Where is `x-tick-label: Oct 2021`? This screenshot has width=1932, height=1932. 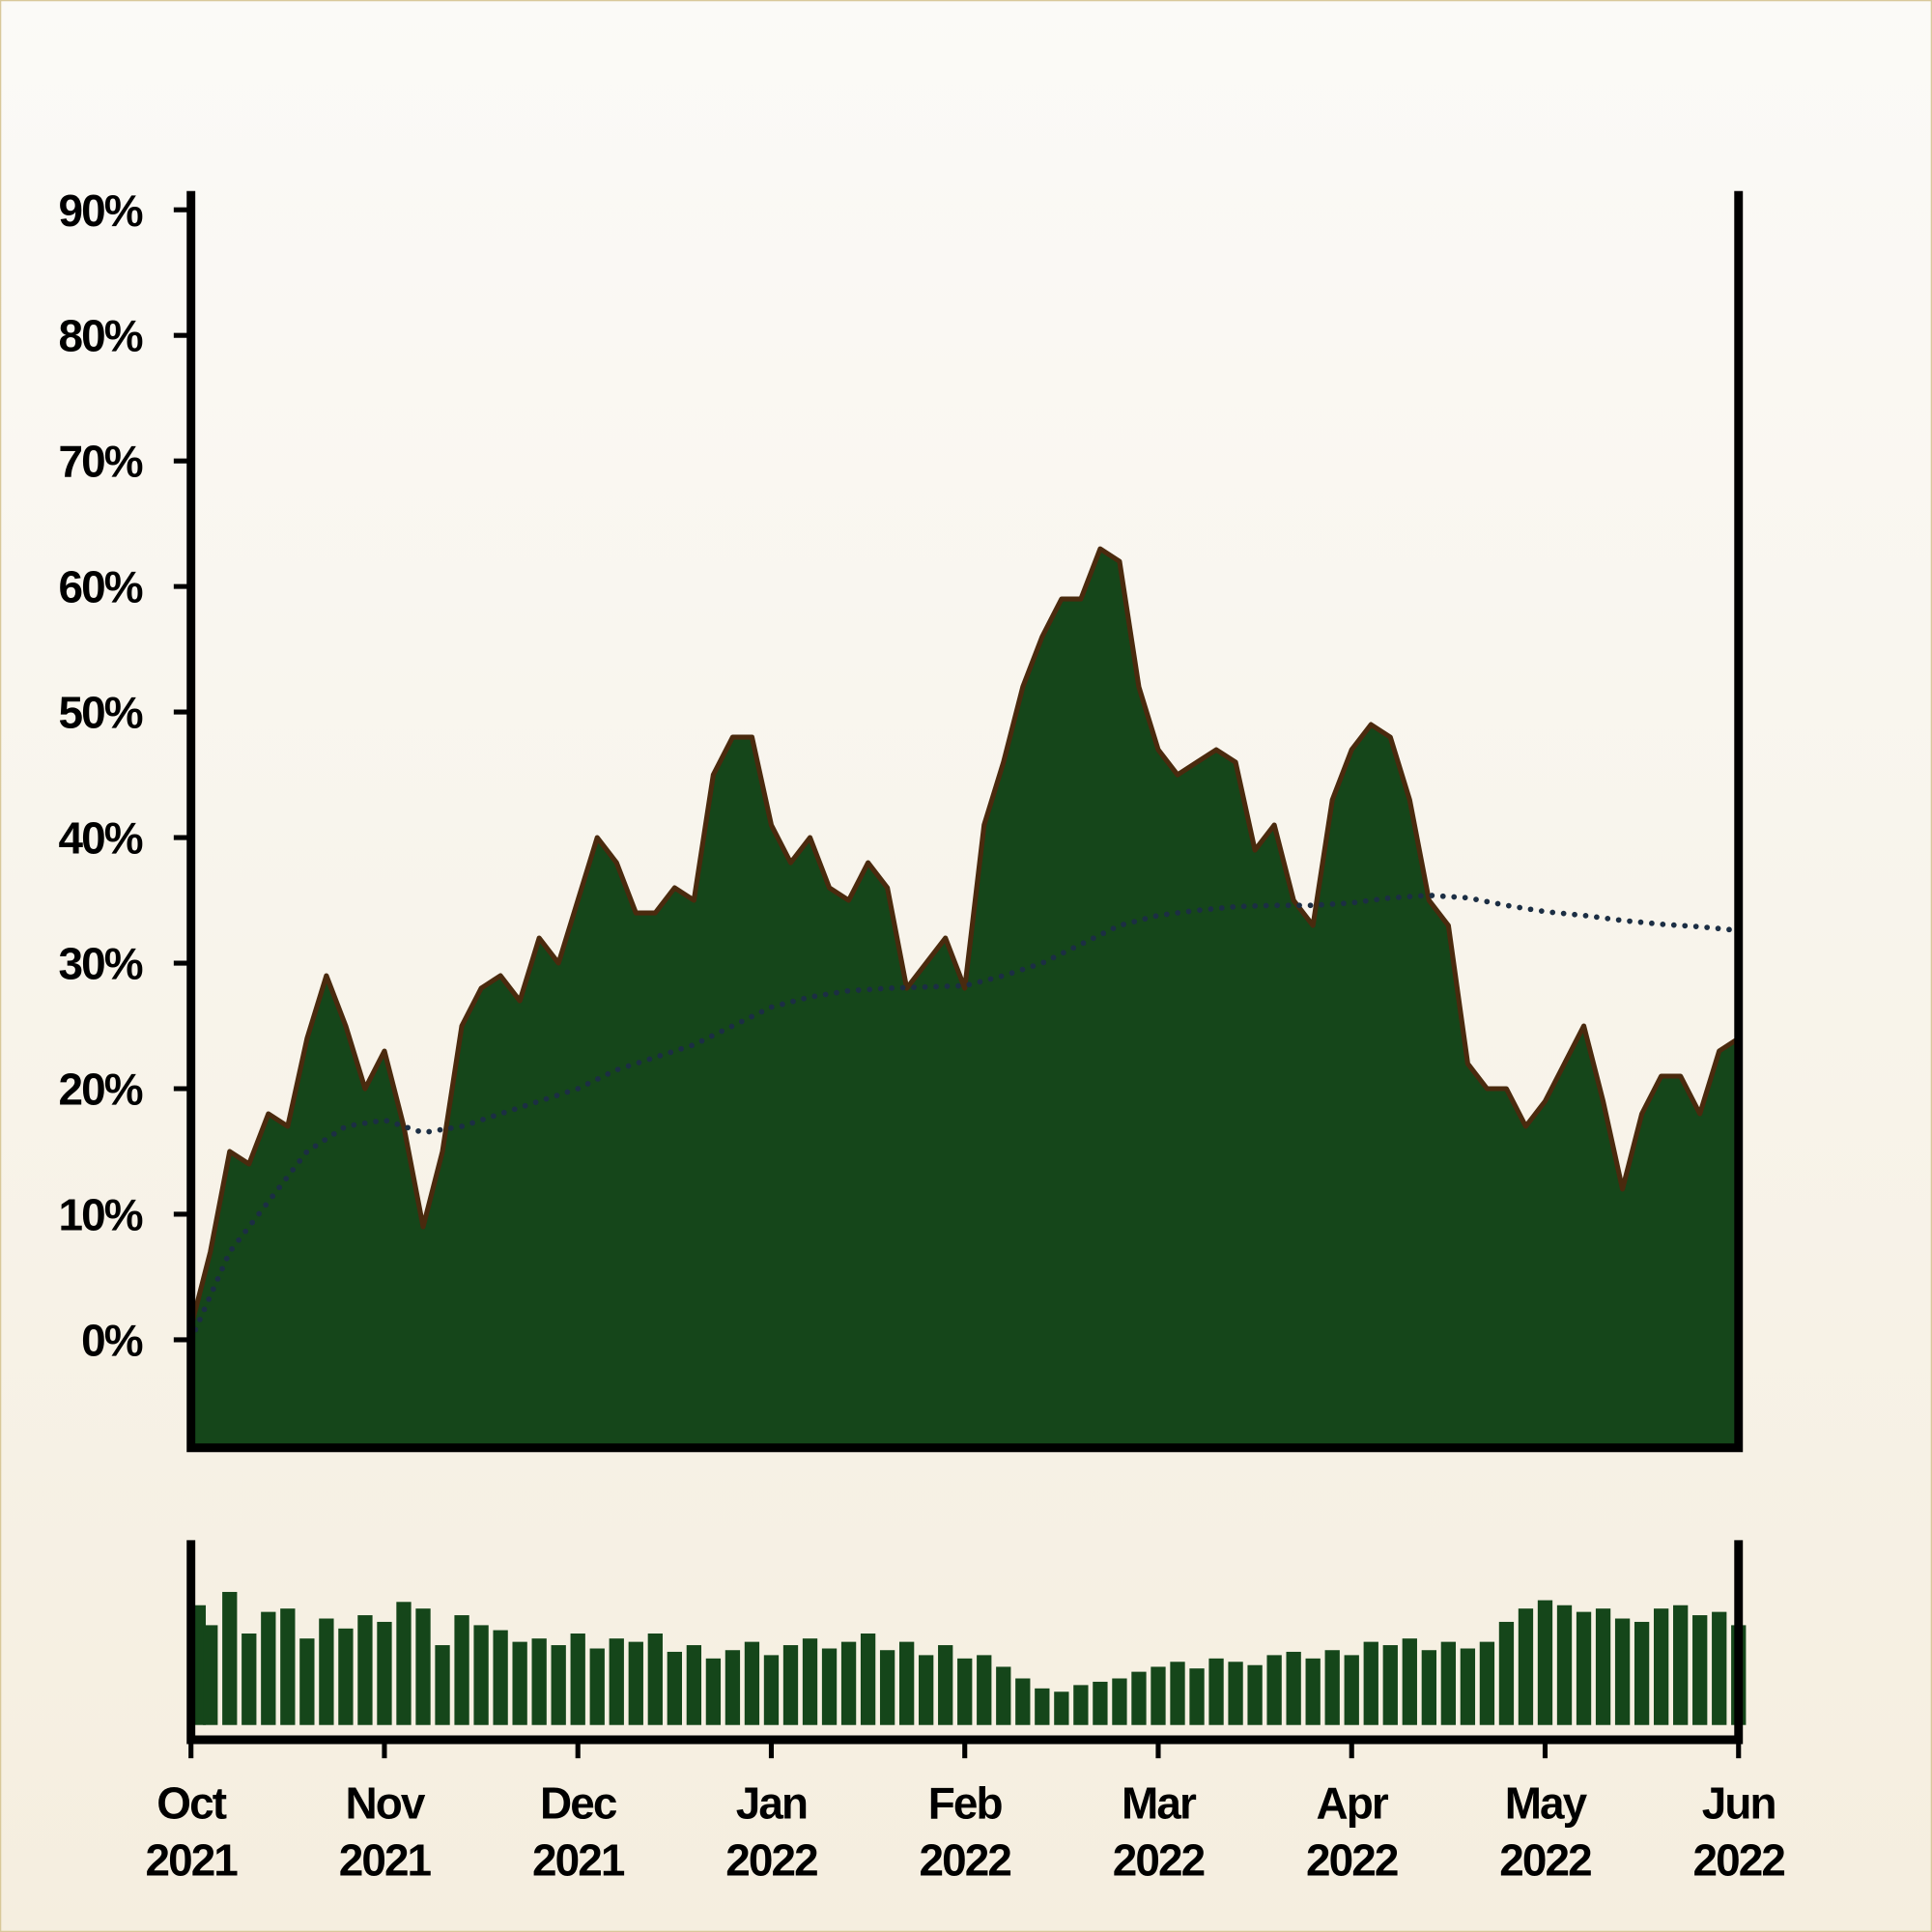
x-tick-label: Oct 2021 is located at coordinates (191, 1832).